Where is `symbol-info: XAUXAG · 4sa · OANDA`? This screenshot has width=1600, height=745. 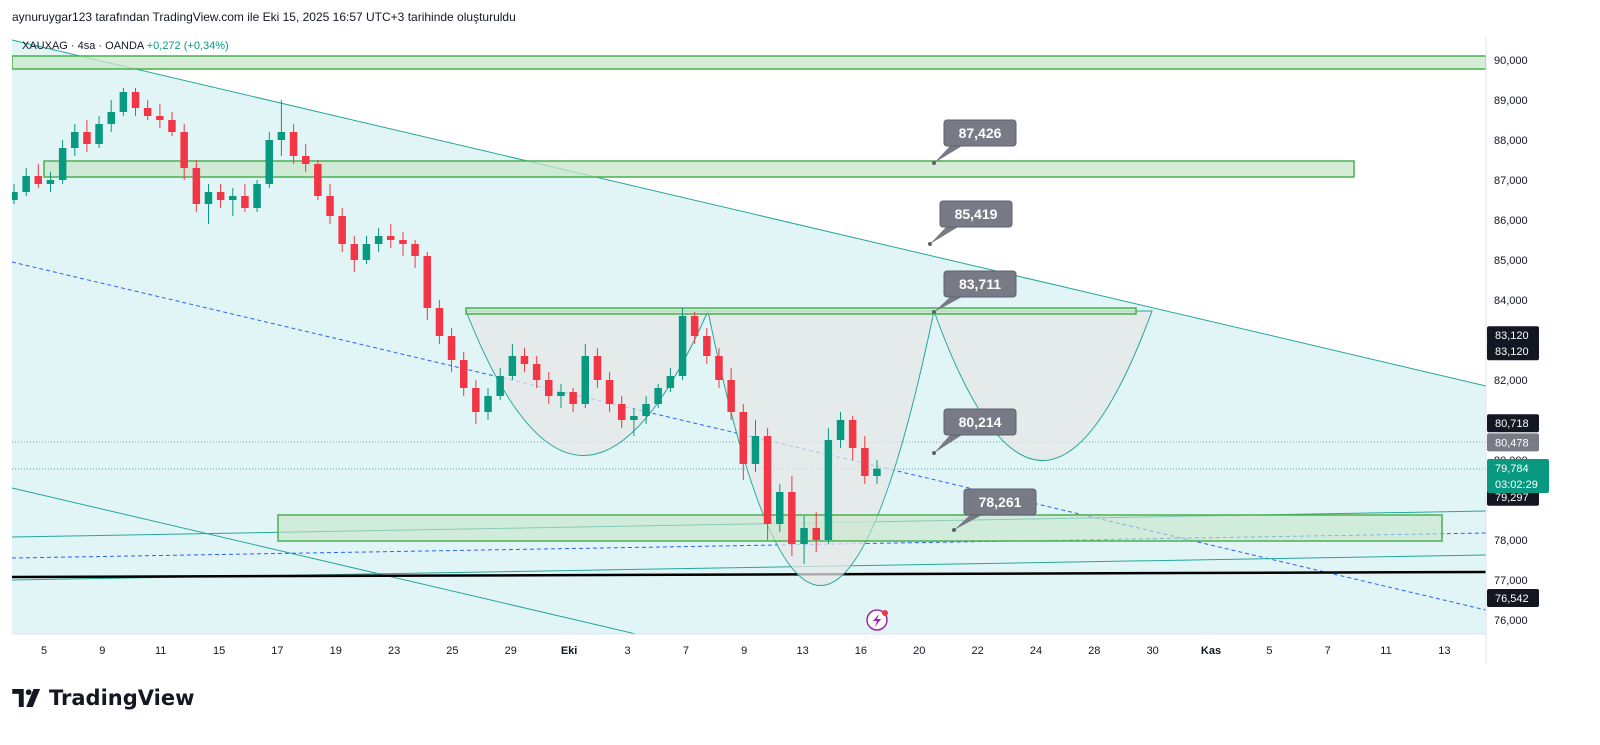
symbol-info: XAUXAG · 4sa · OANDA is located at coordinates (83, 46).